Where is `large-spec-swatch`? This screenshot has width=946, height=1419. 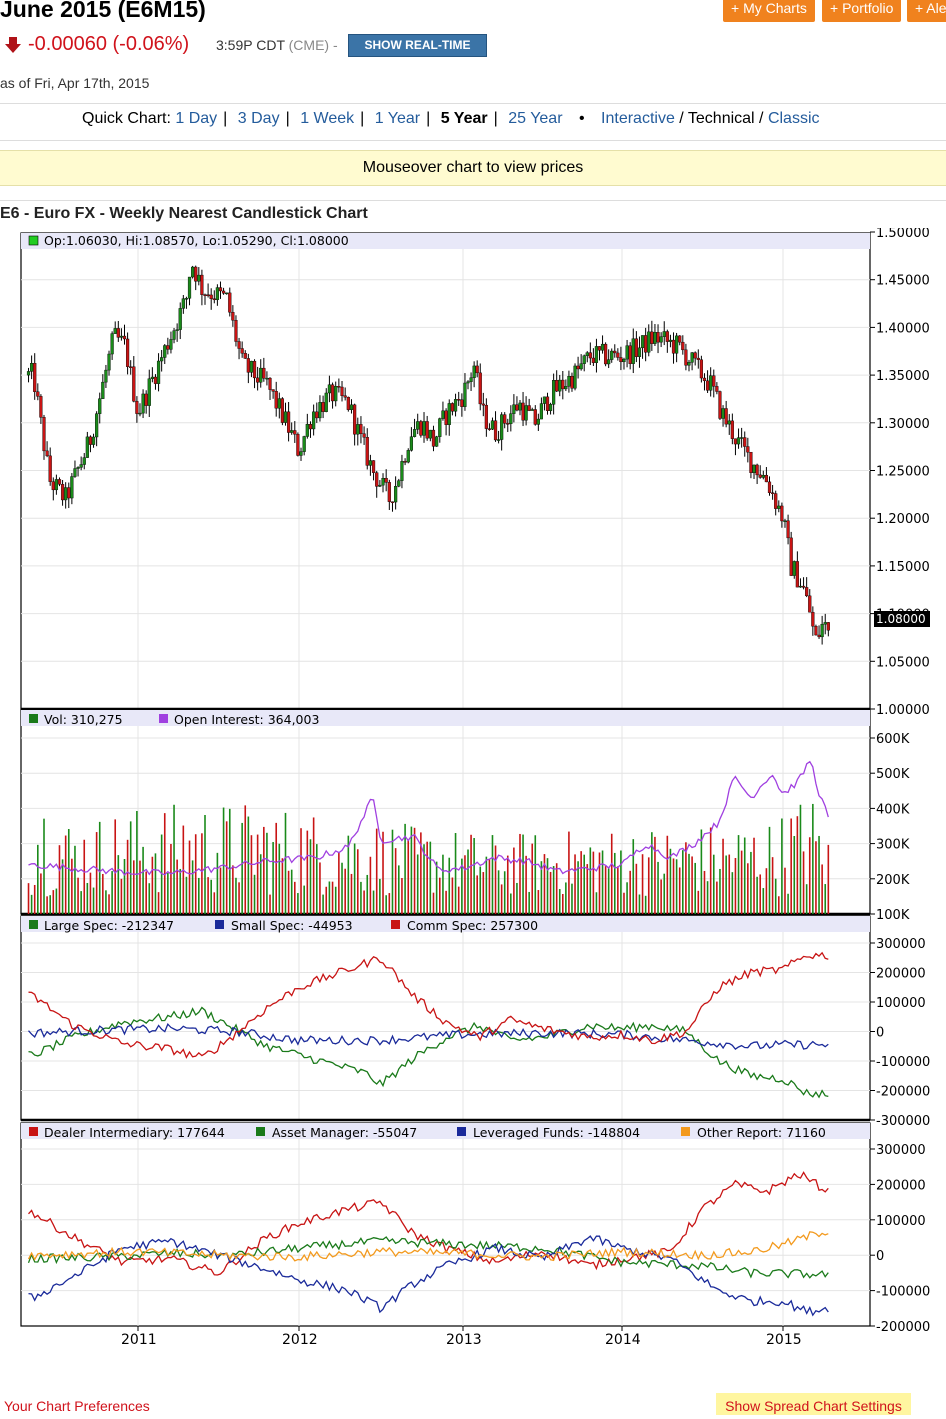
large-spec-swatch is located at coordinates (33, 924).